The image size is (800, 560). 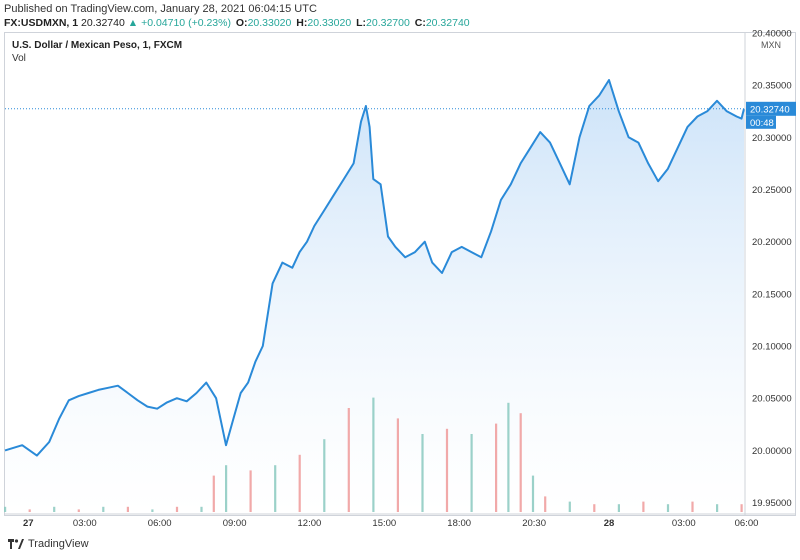 What do you see at coordinates (772, 294) in the screenshot?
I see `y-tick-label: 20.15000` at bounding box center [772, 294].